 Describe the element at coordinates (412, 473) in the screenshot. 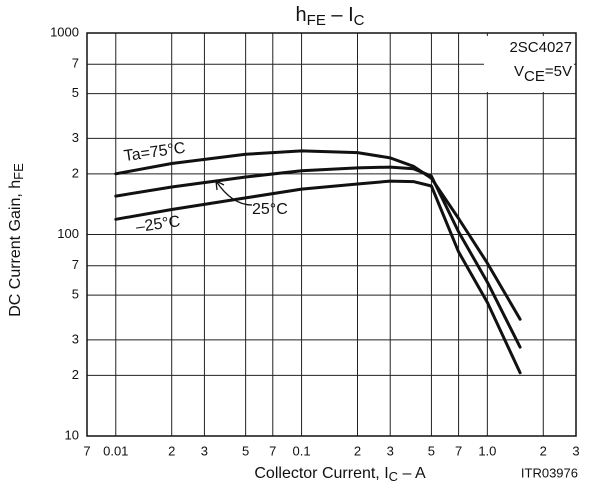

I see `label-part: – A` at that location.